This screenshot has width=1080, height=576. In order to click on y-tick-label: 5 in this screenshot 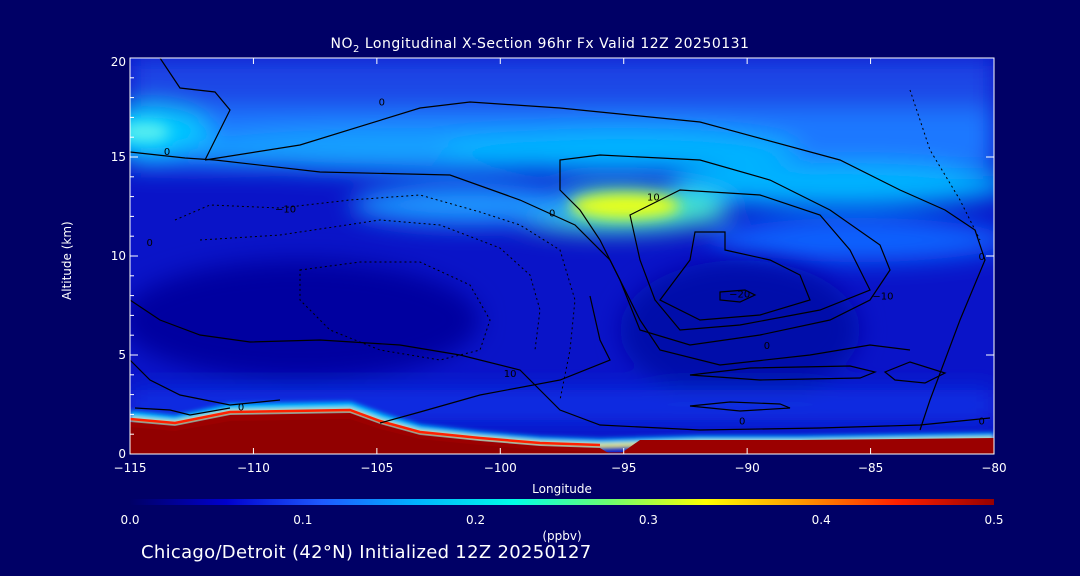, I will do `click(122, 355)`.